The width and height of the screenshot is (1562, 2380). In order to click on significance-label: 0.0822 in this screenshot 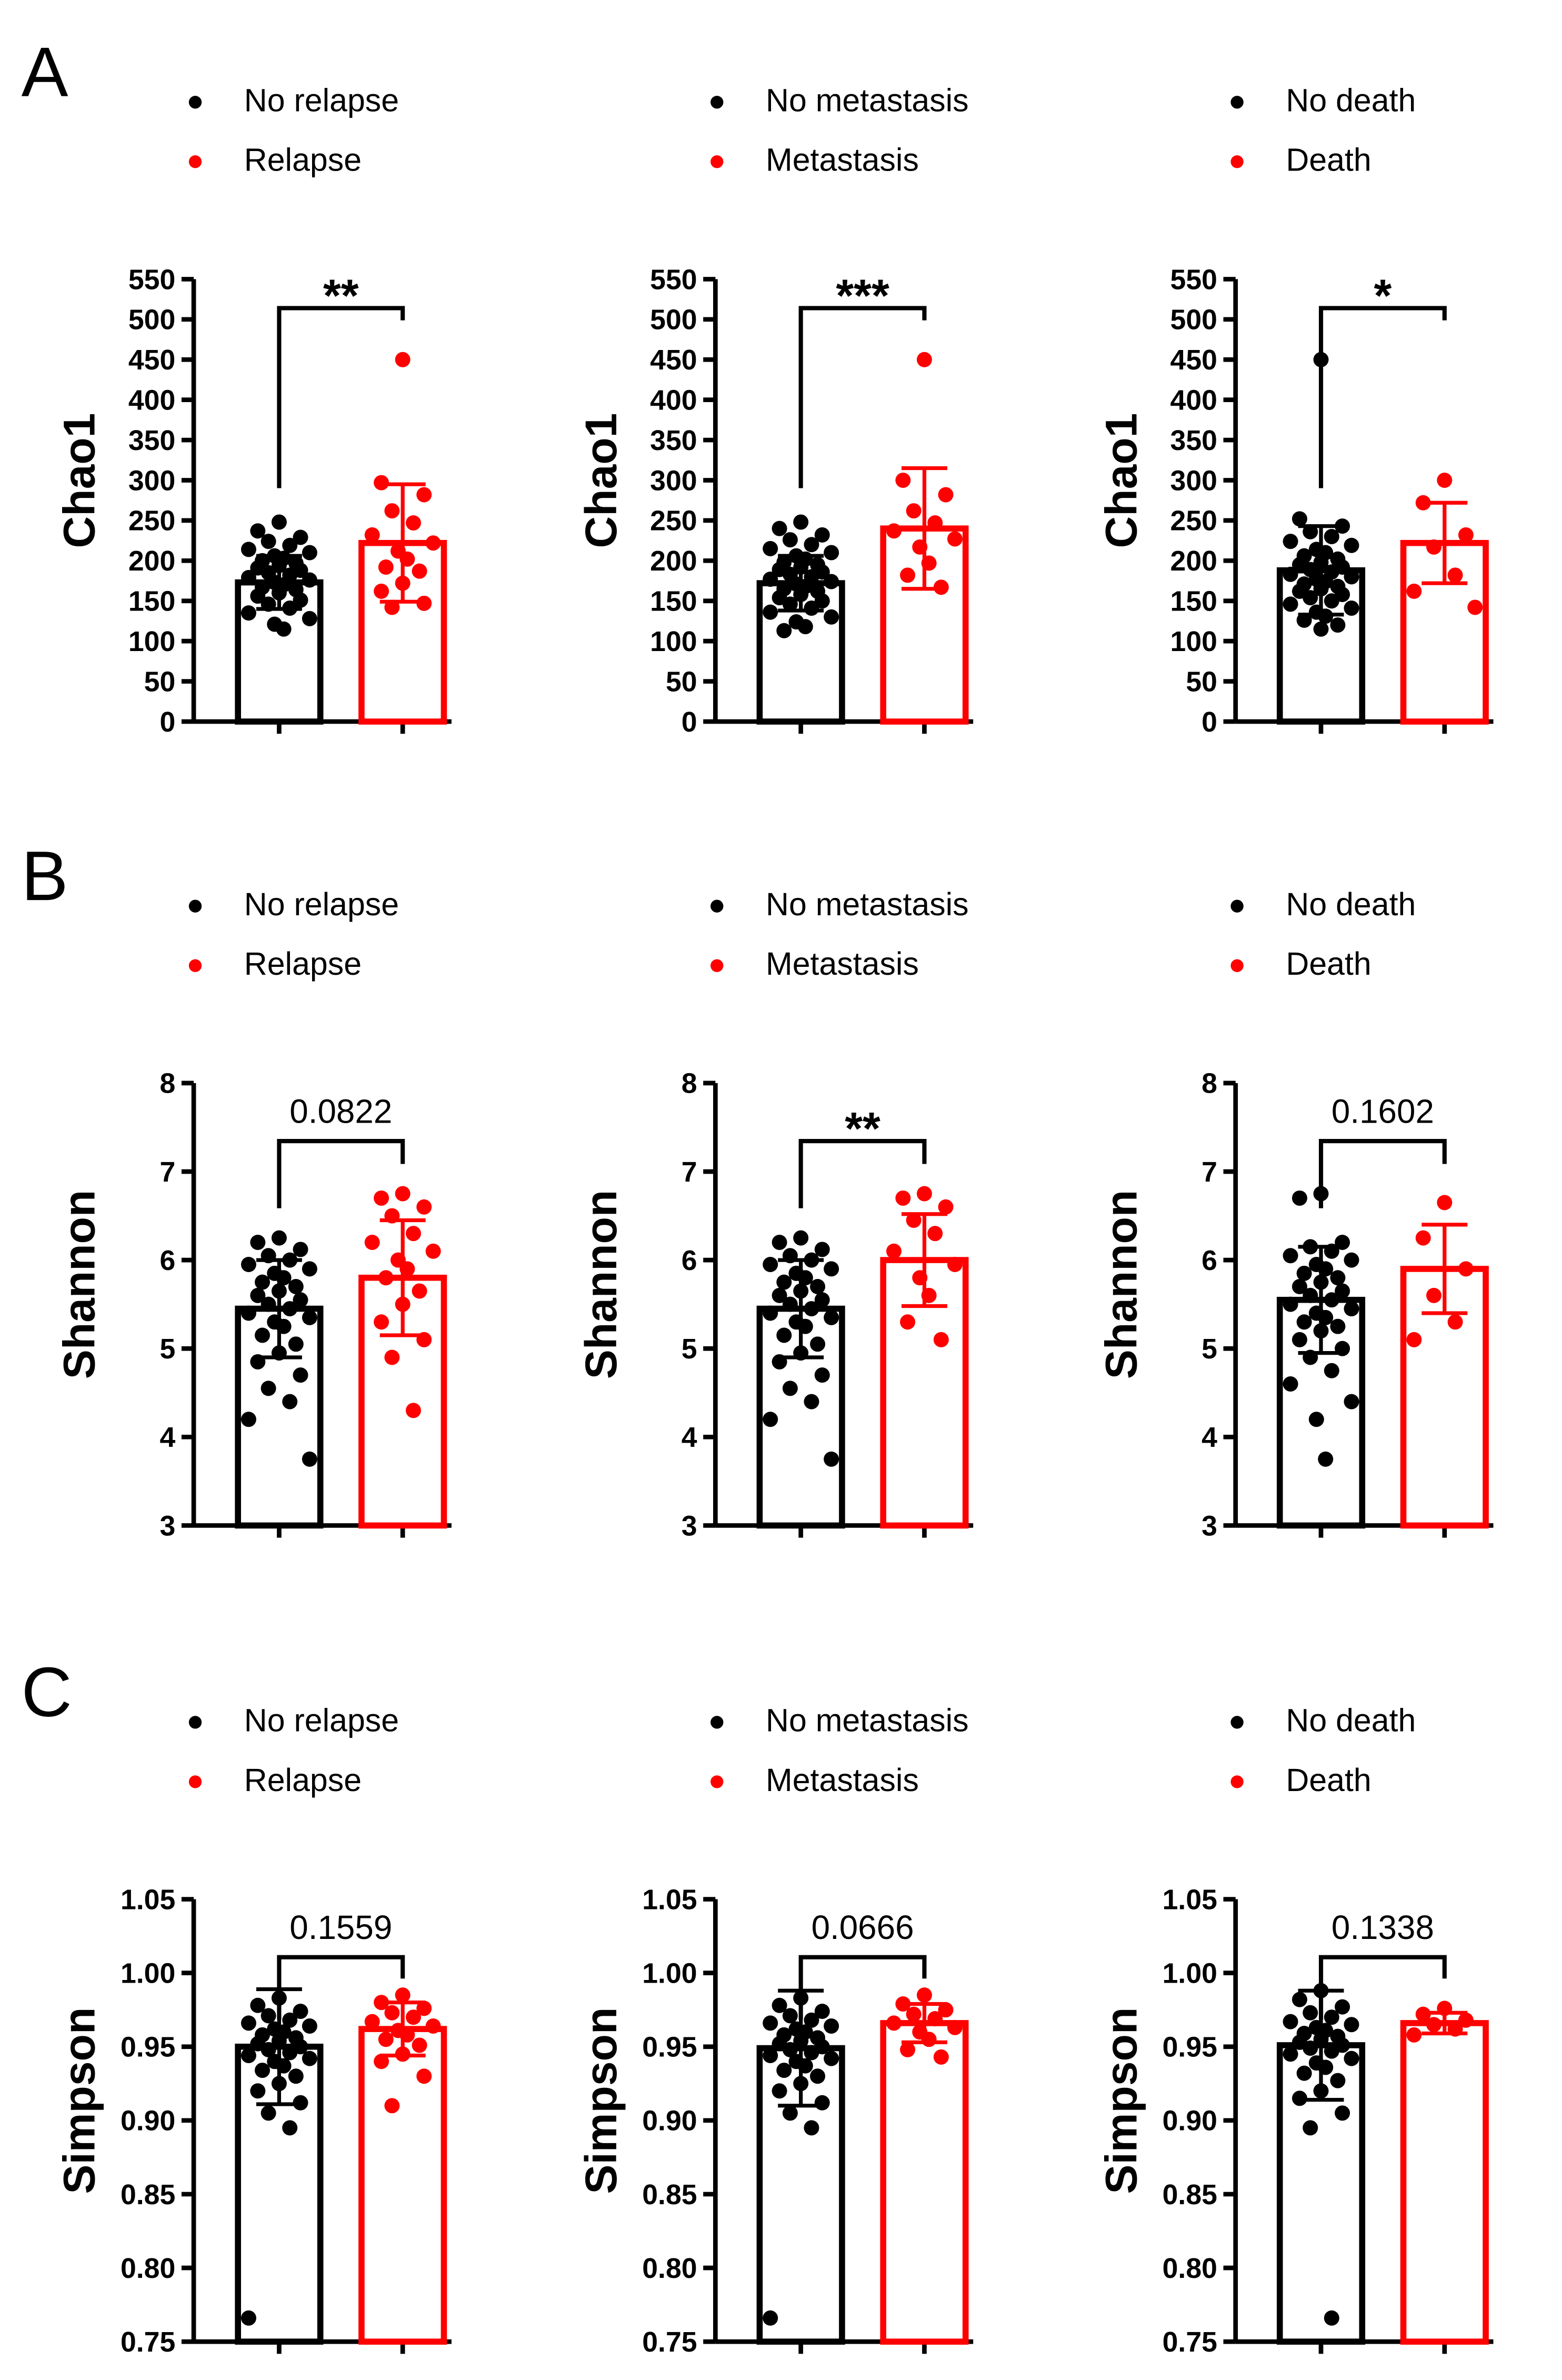, I will do `click(340, 1111)`.